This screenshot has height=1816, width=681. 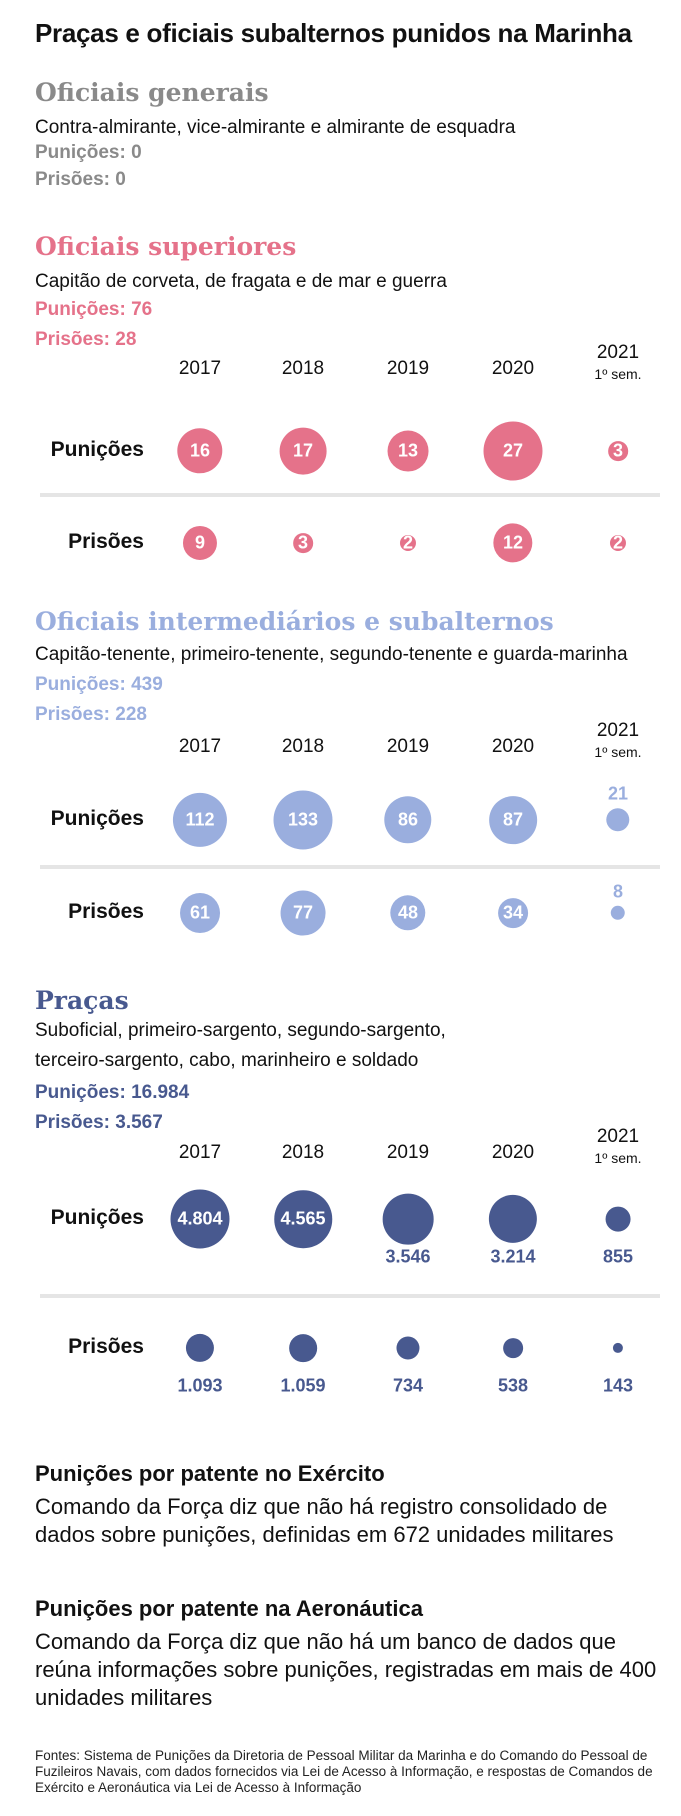 I want to click on data-label: 34, so click(x=513, y=912).